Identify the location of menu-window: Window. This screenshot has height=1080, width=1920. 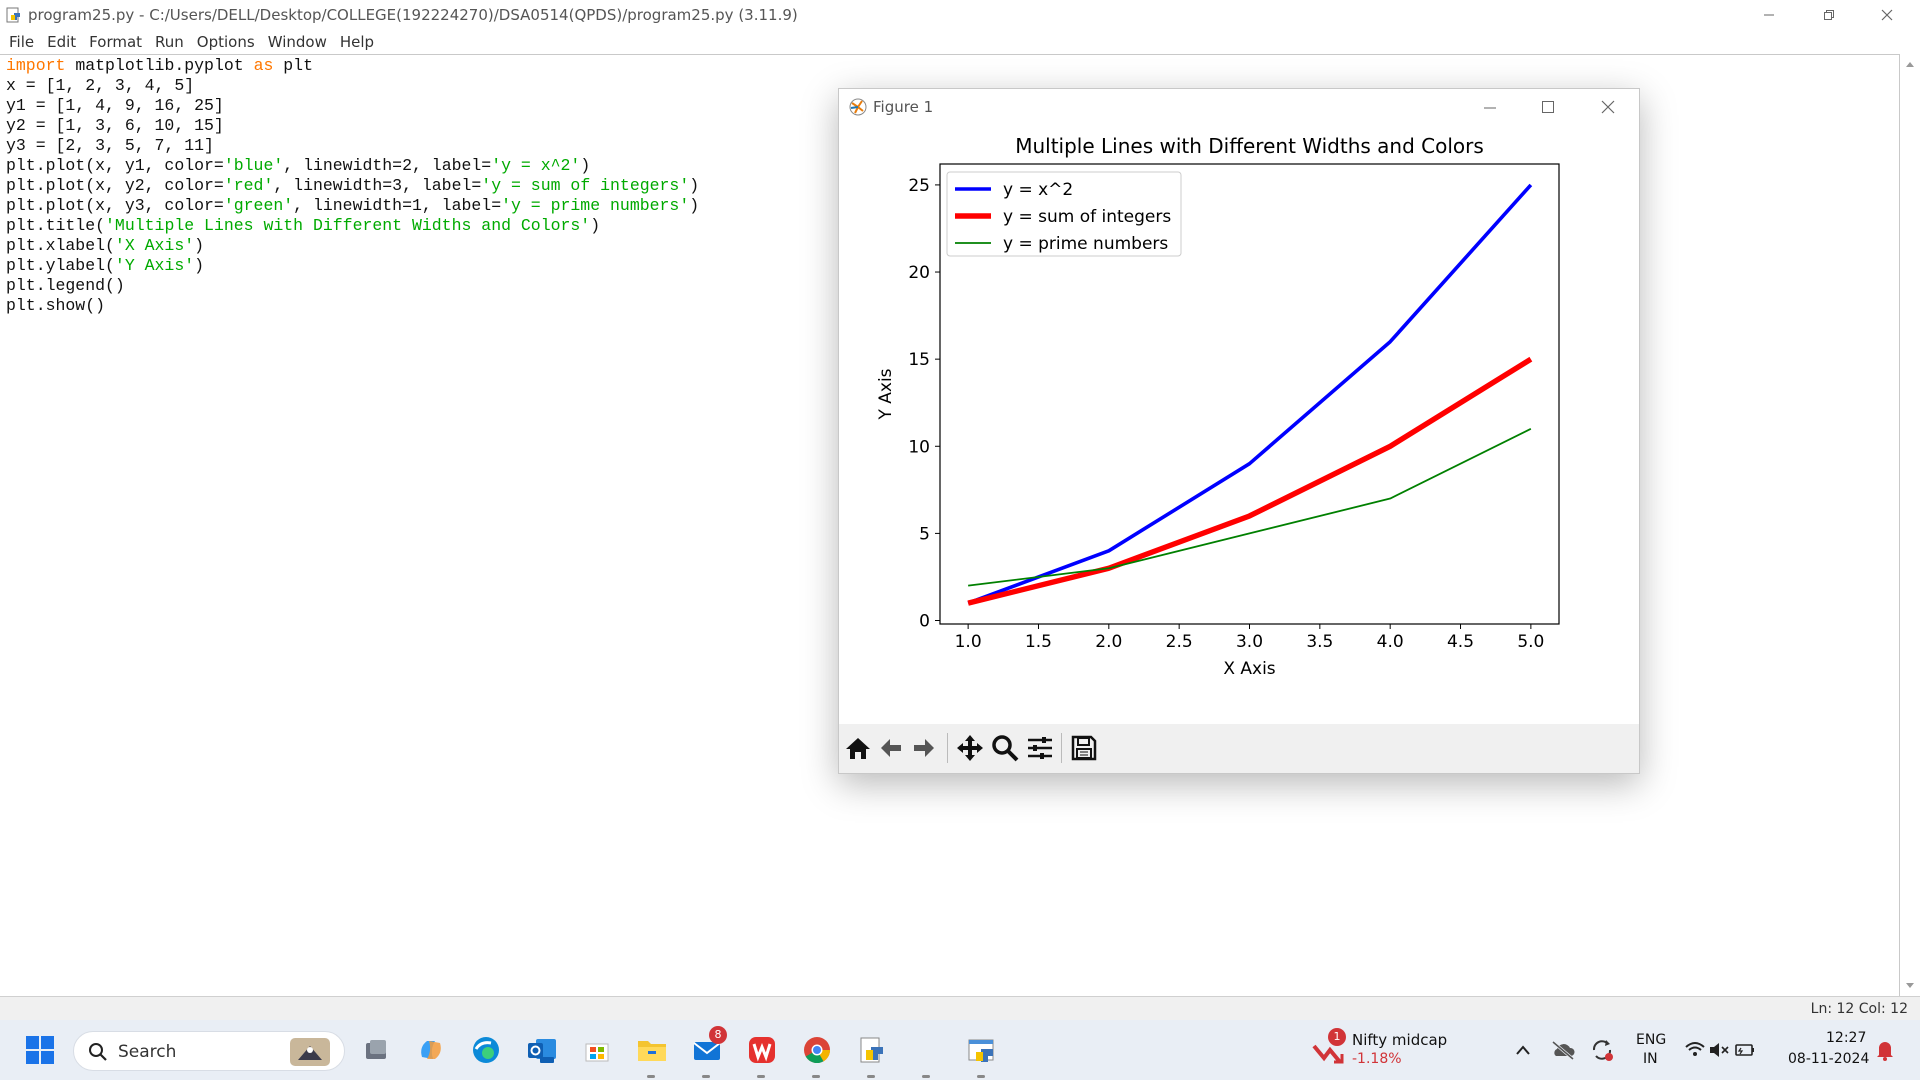
(297, 42).